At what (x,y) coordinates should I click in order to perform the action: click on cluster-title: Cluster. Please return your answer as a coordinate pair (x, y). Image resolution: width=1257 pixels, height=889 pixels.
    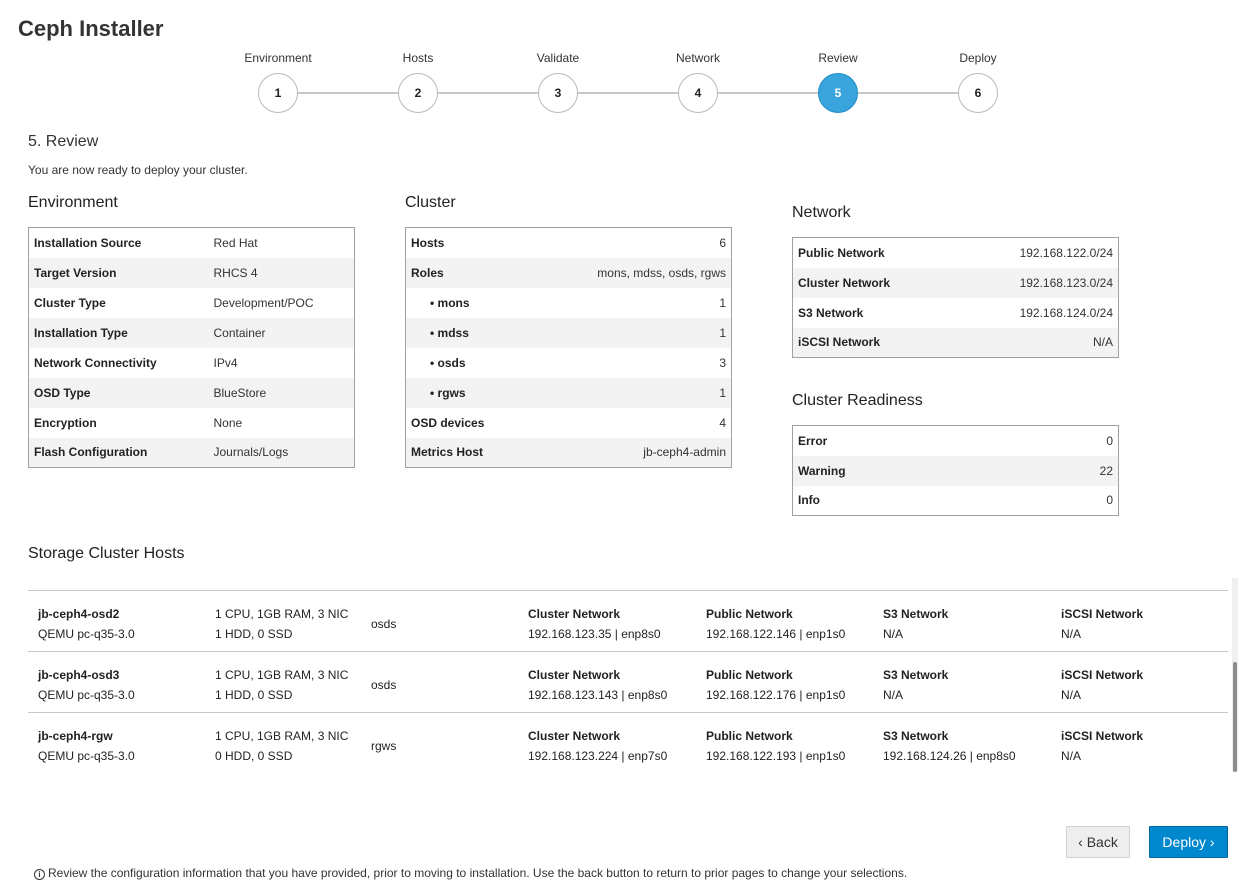
    Looking at the image, I should click on (430, 202).